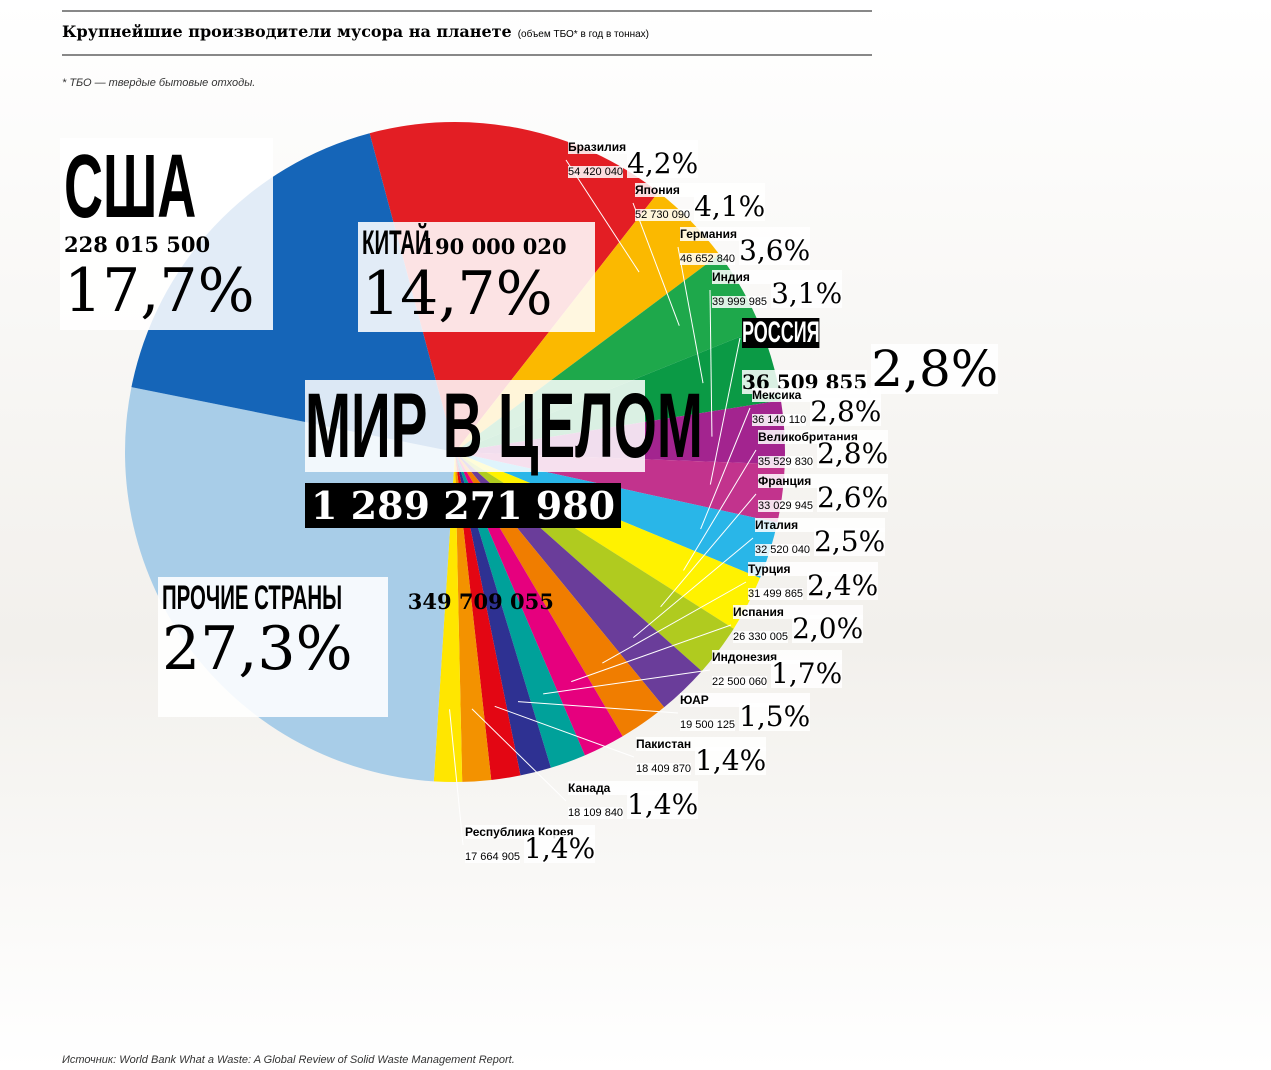 Image resolution: width=1271 pixels, height=1070 pixels. What do you see at coordinates (130, 187) in the screenshot?
I see `country-name: США` at bounding box center [130, 187].